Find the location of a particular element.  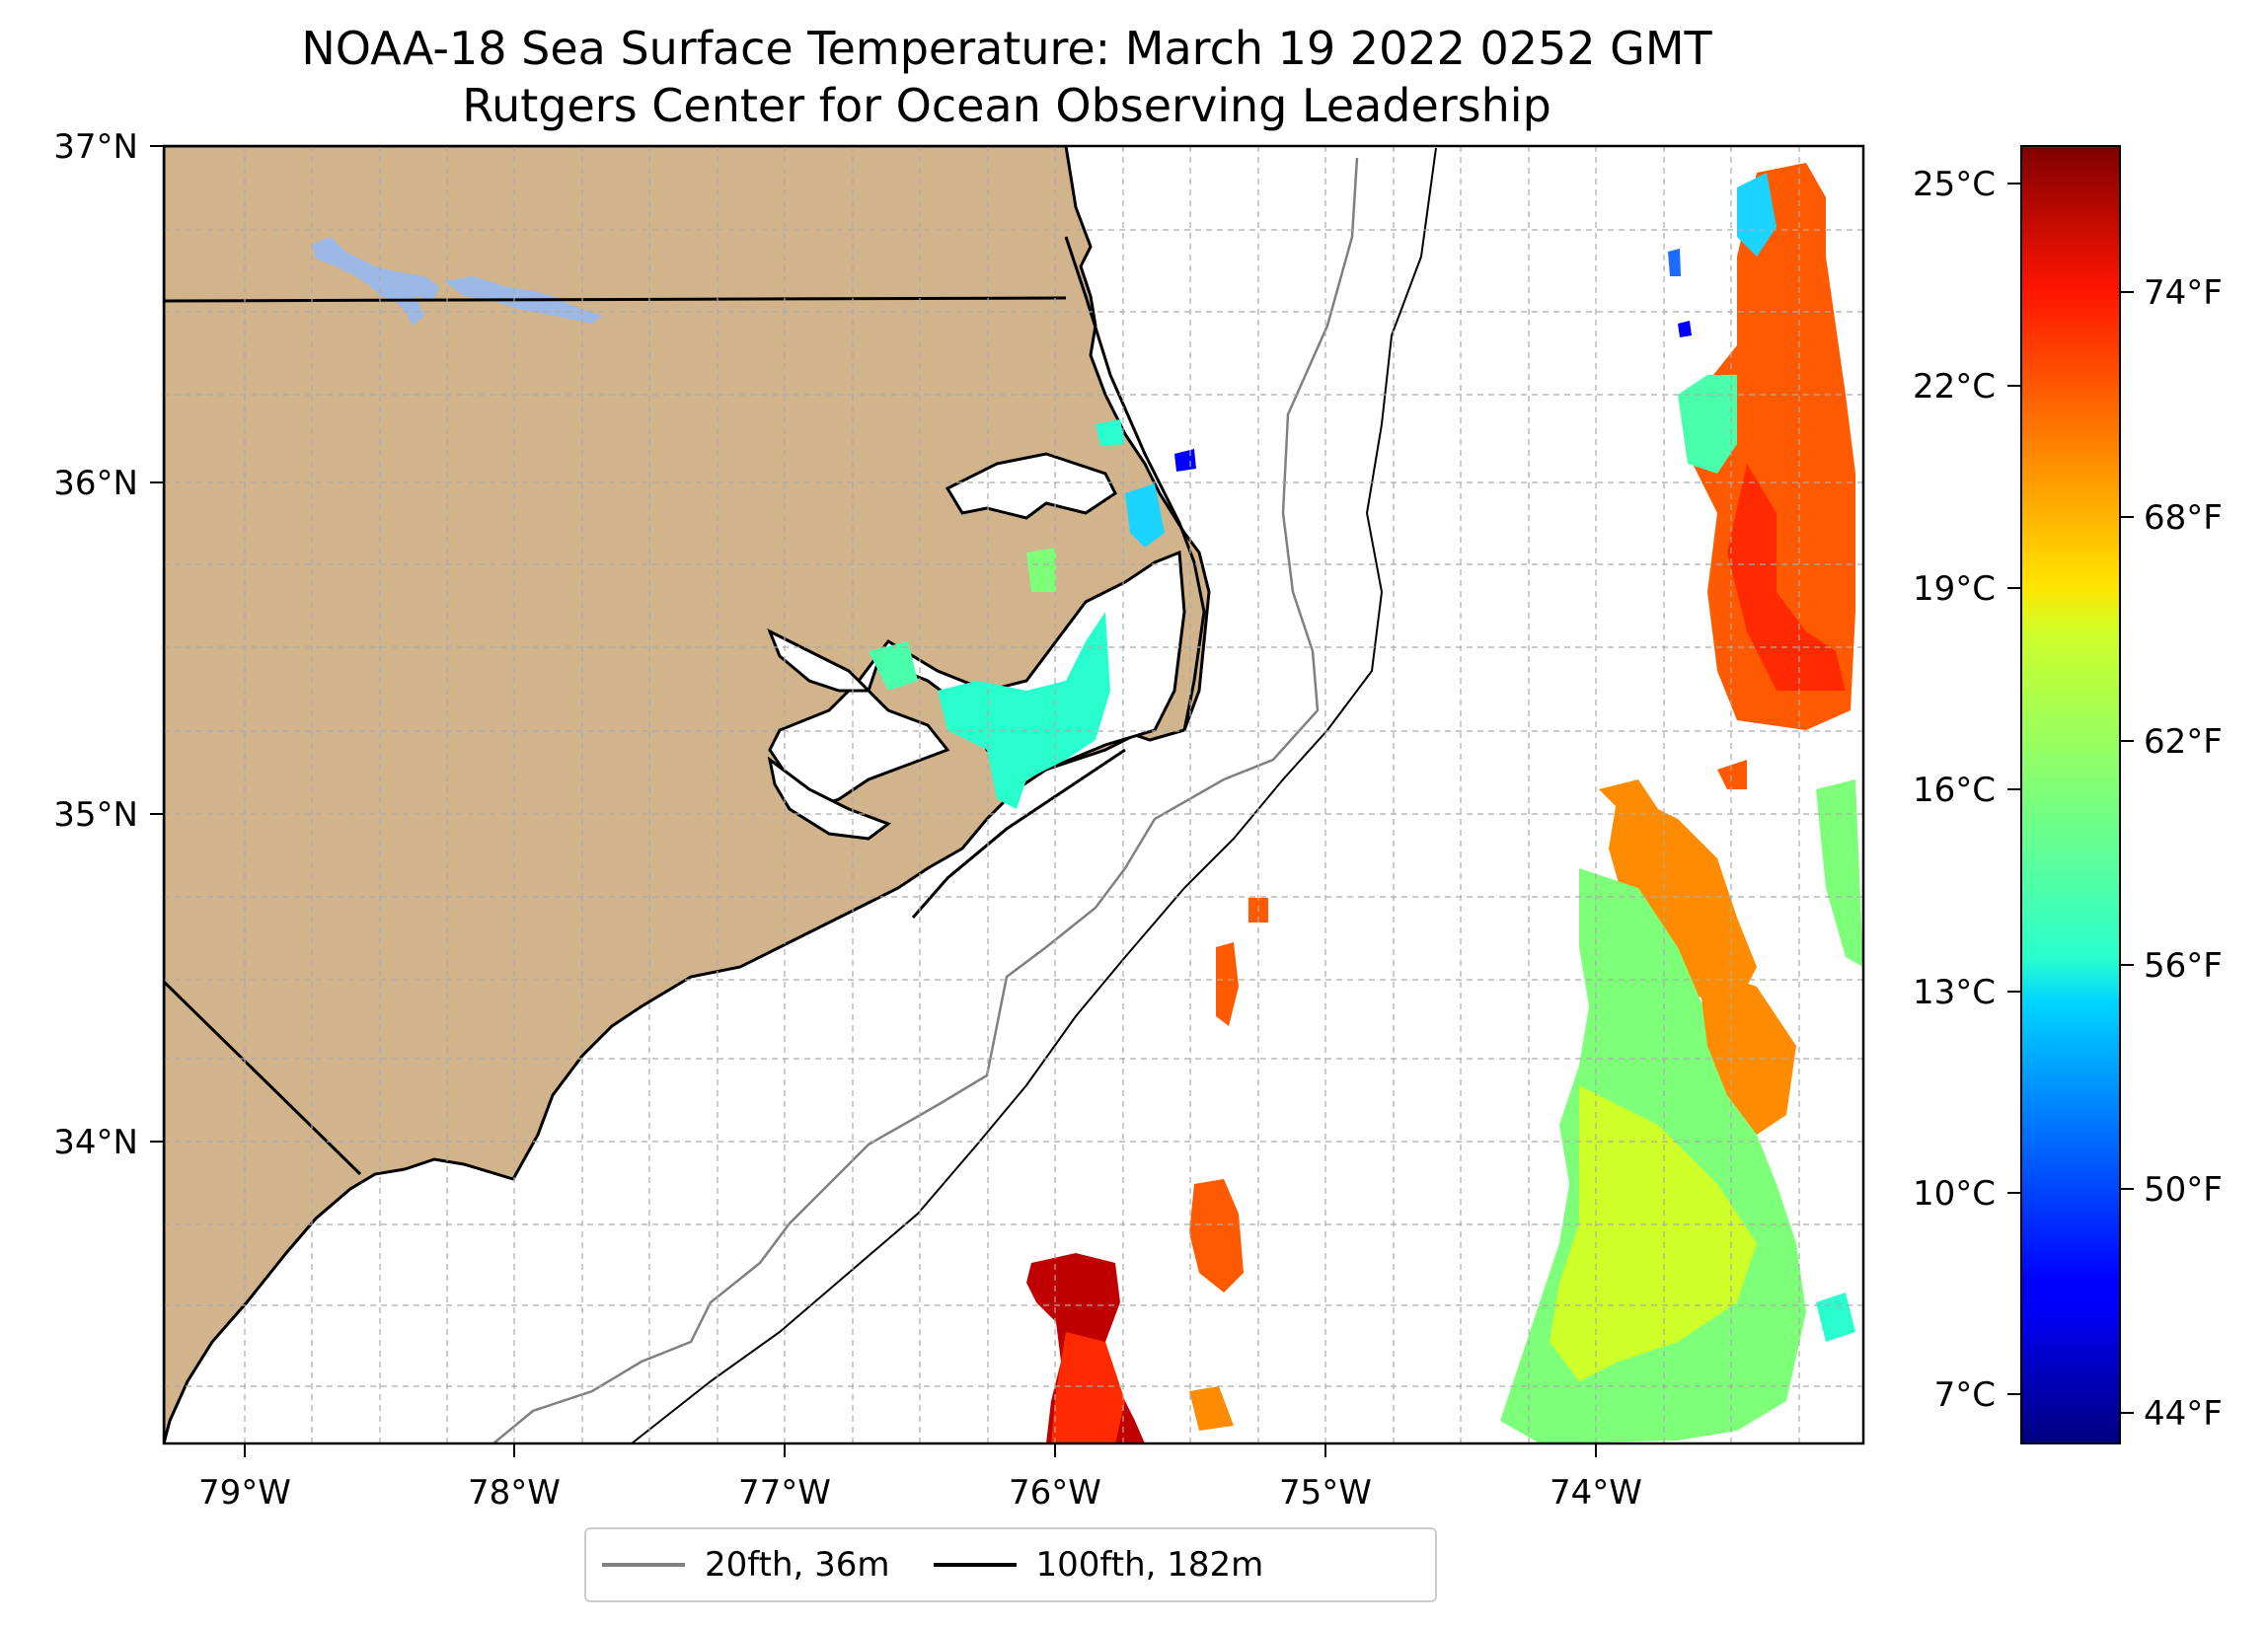

legend-item-100fth: 100fth, 182m is located at coordinates (1098, 1565).